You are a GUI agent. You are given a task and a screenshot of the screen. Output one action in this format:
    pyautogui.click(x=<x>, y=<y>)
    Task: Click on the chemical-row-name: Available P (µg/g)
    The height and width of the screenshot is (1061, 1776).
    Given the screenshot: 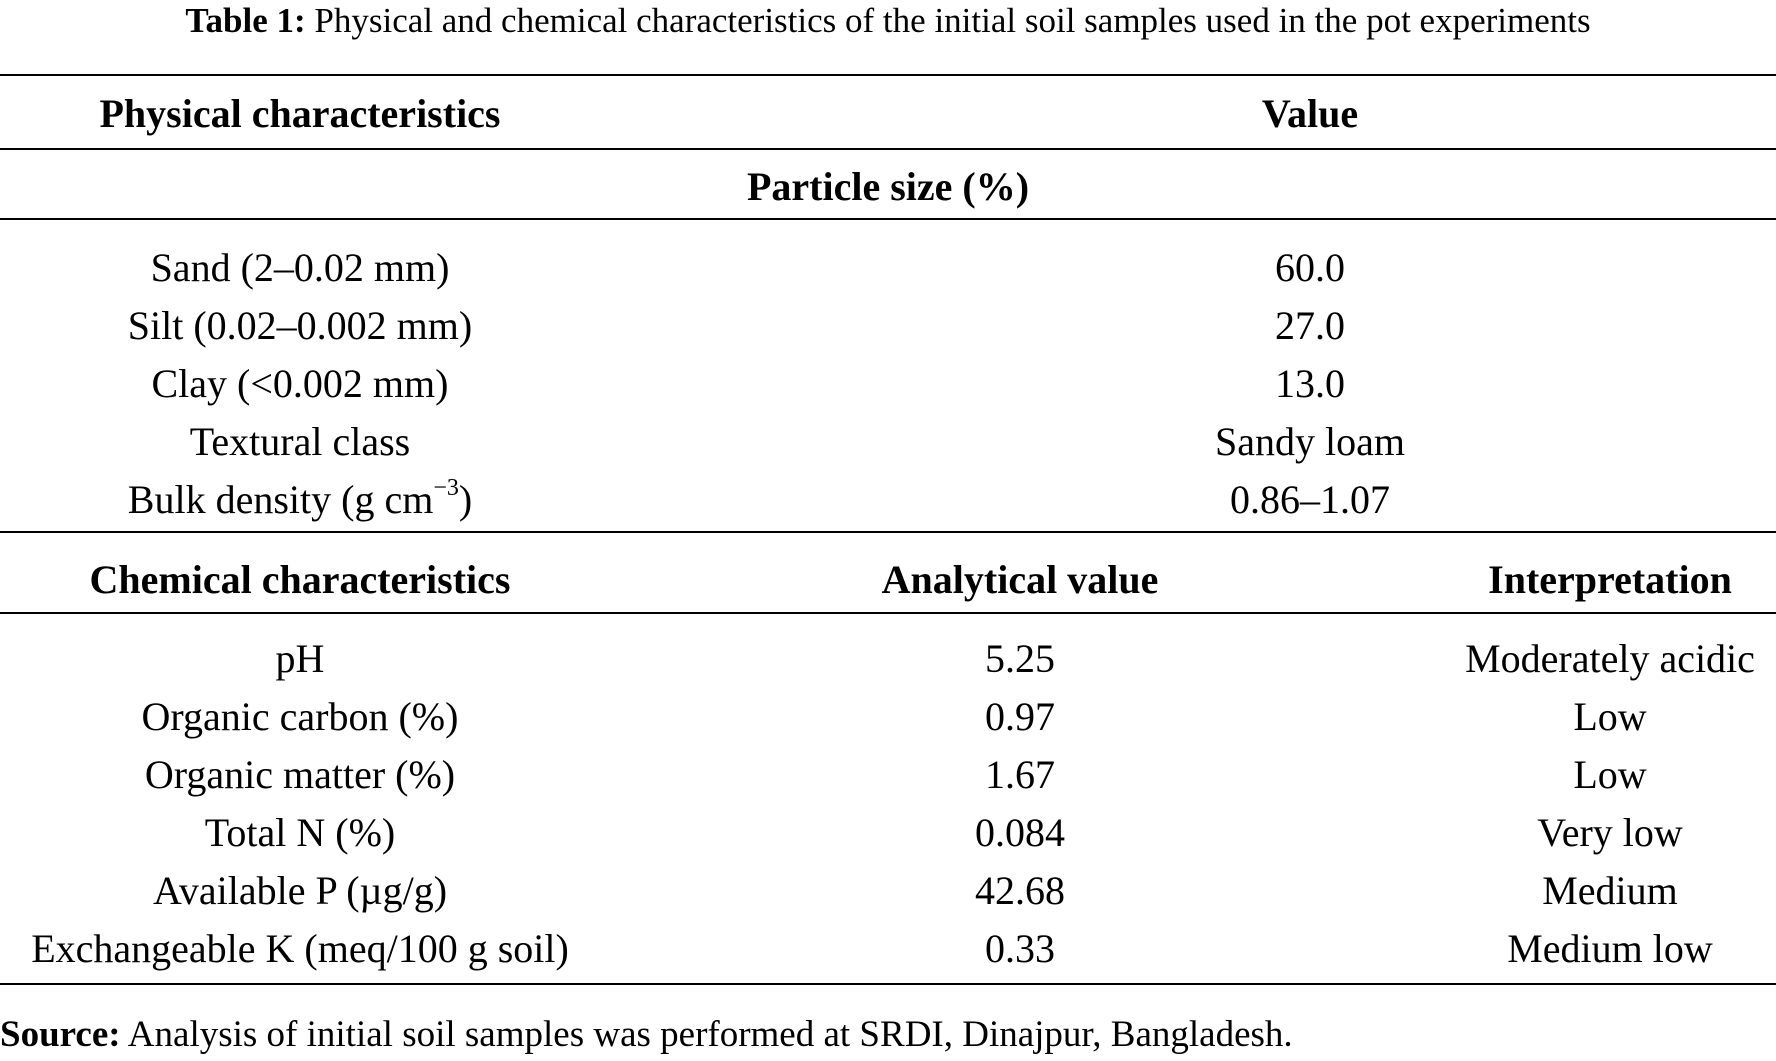 What is the action you would take?
    pyautogui.click(x=300, y=890)
    